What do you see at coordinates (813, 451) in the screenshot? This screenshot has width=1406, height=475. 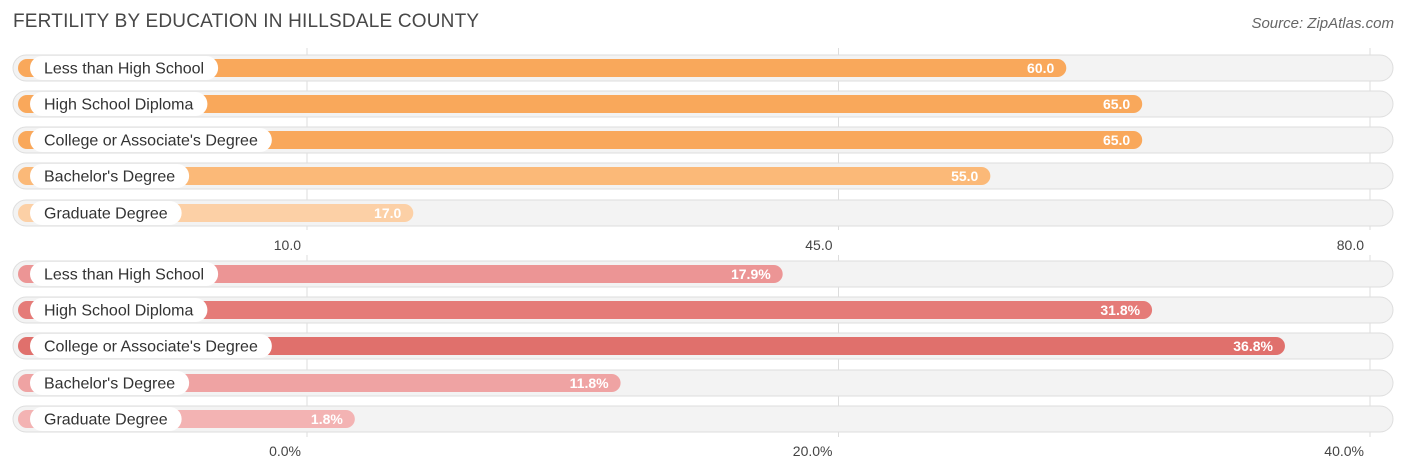 I see `tick-label: 20.0%` at bounding box center [813, 451].